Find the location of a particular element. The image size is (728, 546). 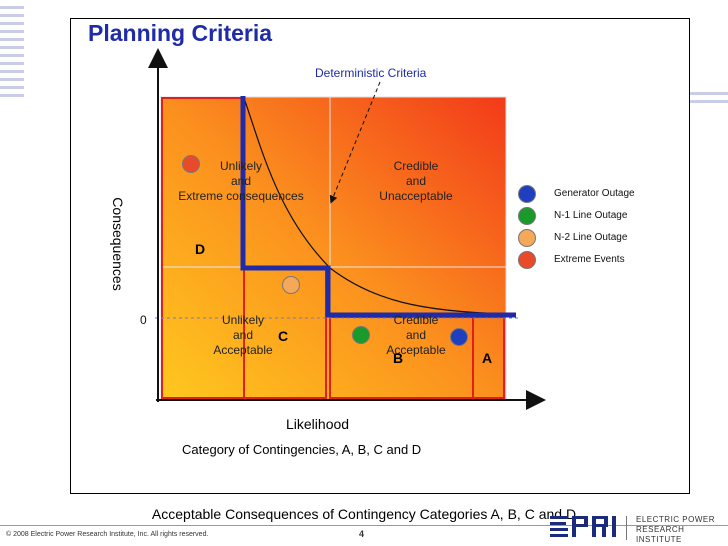

category-c-label: C is located at coordinates (283, 336).